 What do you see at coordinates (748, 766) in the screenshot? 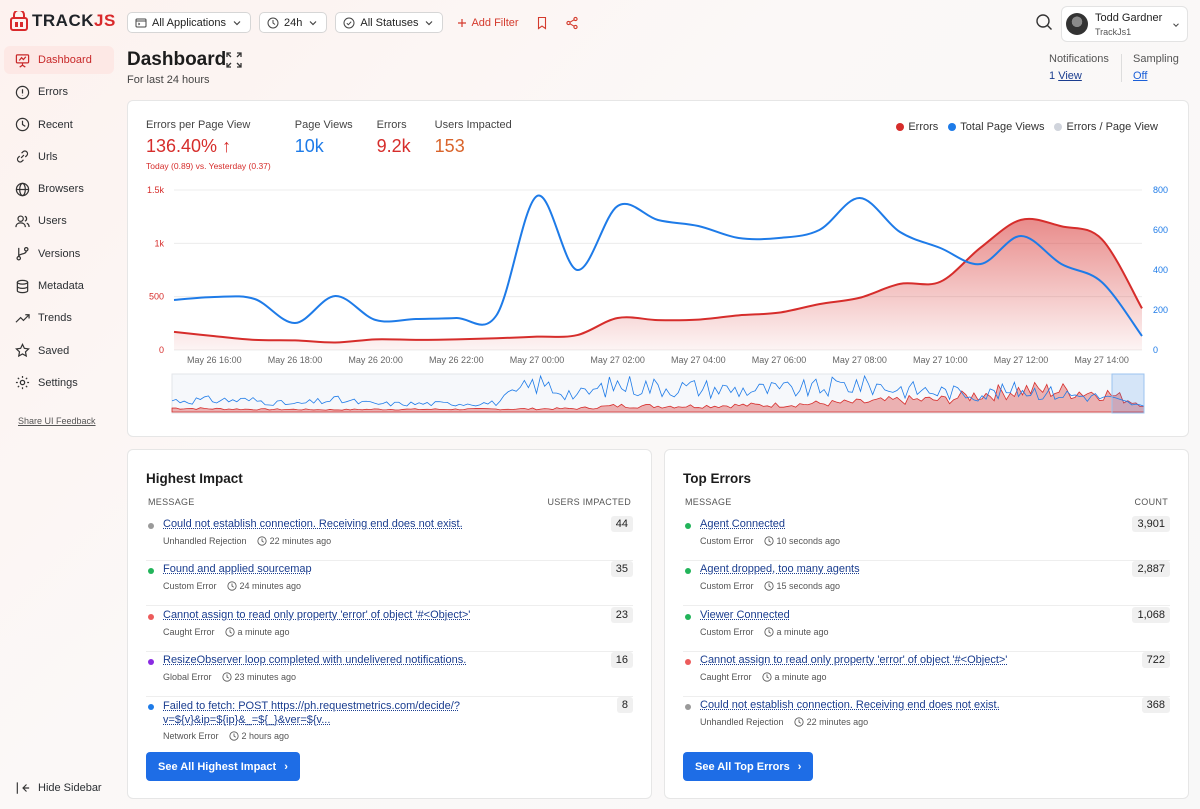
I see `see-all-top-errors-button: See All Top Errors ›` at bounding box center [748, 766].